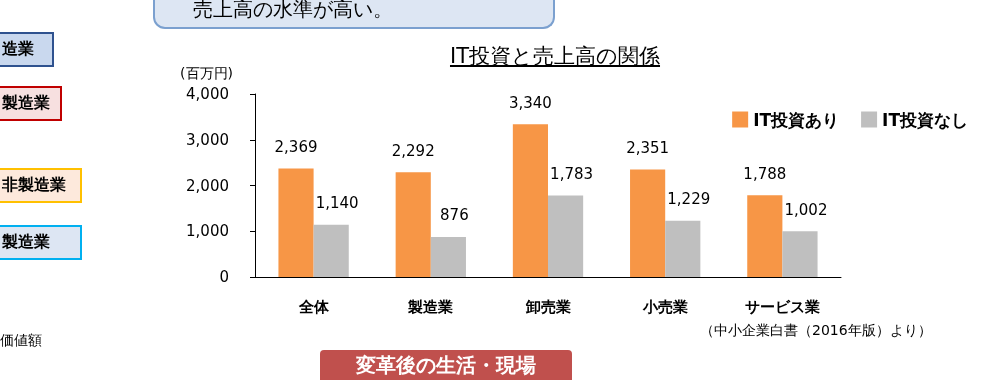 The width and height of the screenshot is (1001, 380). Describe the element at coordinates (454, 215) in the screenshot. I see `data-label: 876` at that location.